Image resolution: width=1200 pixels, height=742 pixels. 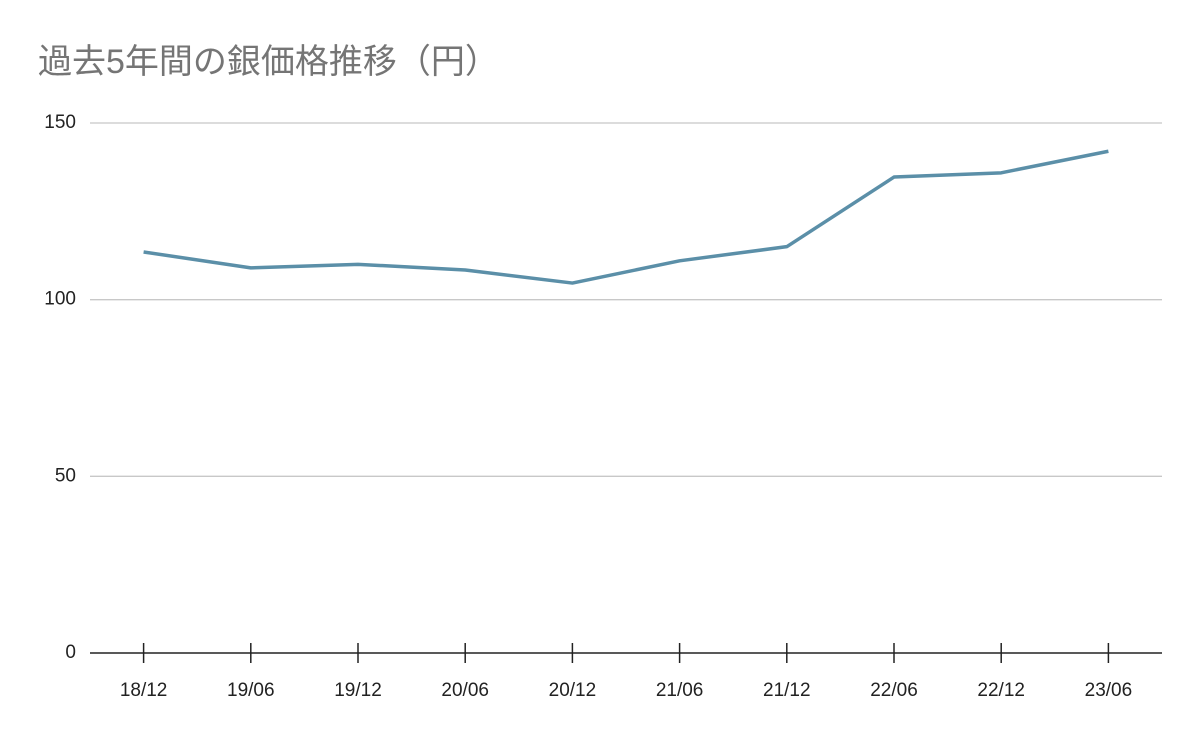 What do you see at coordinates (65, 475) in the screenshot?
I see `y-tick-label: 50` at bounding box center [65, 475].